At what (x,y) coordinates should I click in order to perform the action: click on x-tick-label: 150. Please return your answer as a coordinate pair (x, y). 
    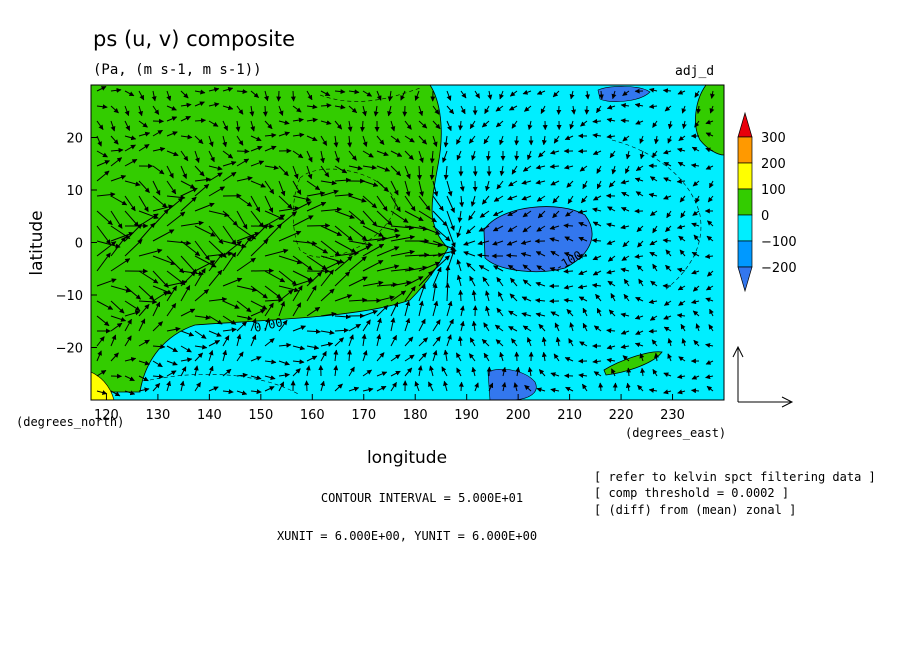
    Looking at the image, I should click on (260, 415).